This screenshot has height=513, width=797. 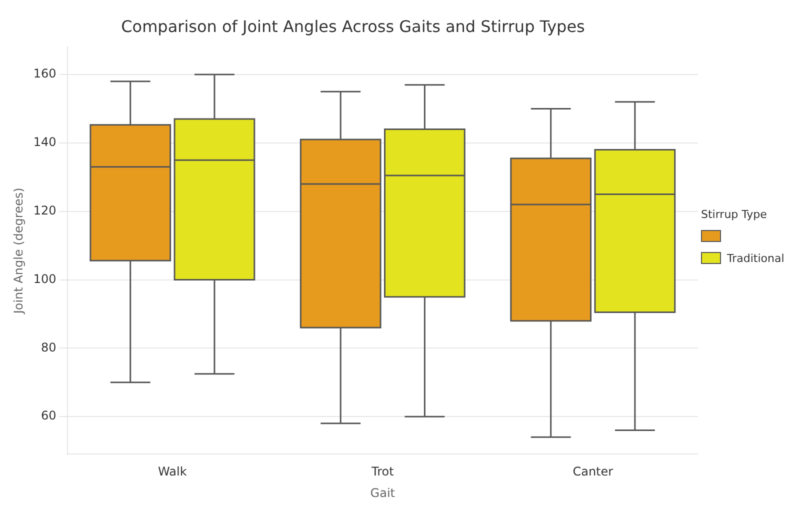 I want to click on y-tick-label: 160, so click(x=44, y=73).